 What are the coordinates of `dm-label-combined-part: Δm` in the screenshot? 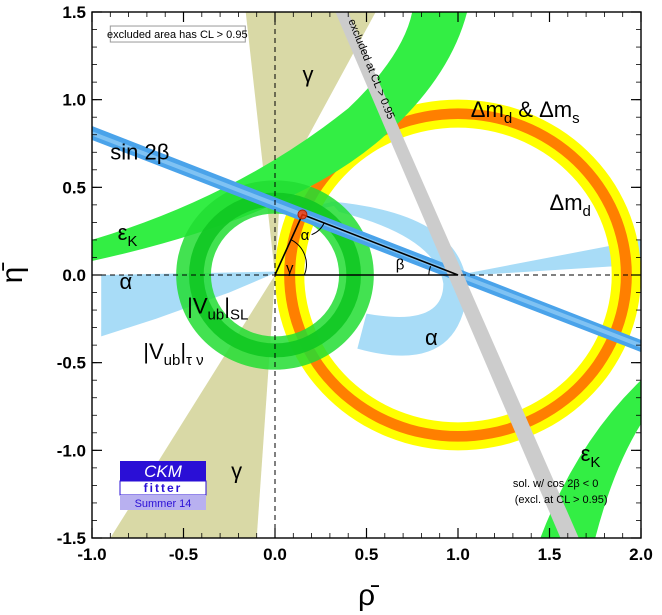 It's located at (487, 109).